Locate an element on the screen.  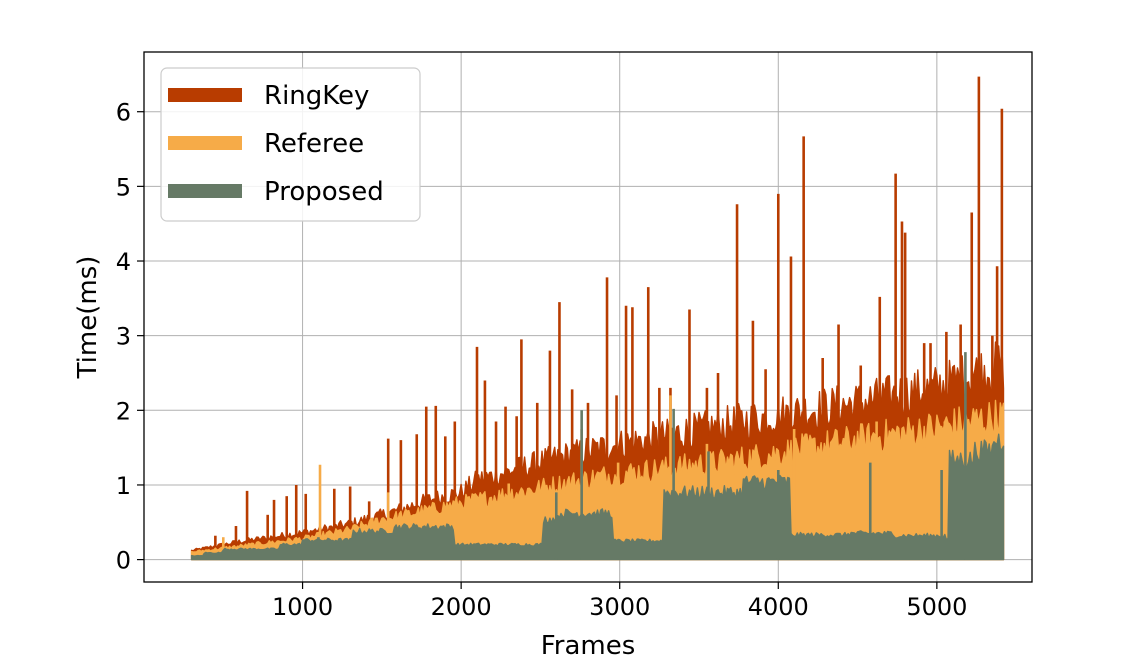
y-tick-label: 6 is located at coordinates (123, 113).